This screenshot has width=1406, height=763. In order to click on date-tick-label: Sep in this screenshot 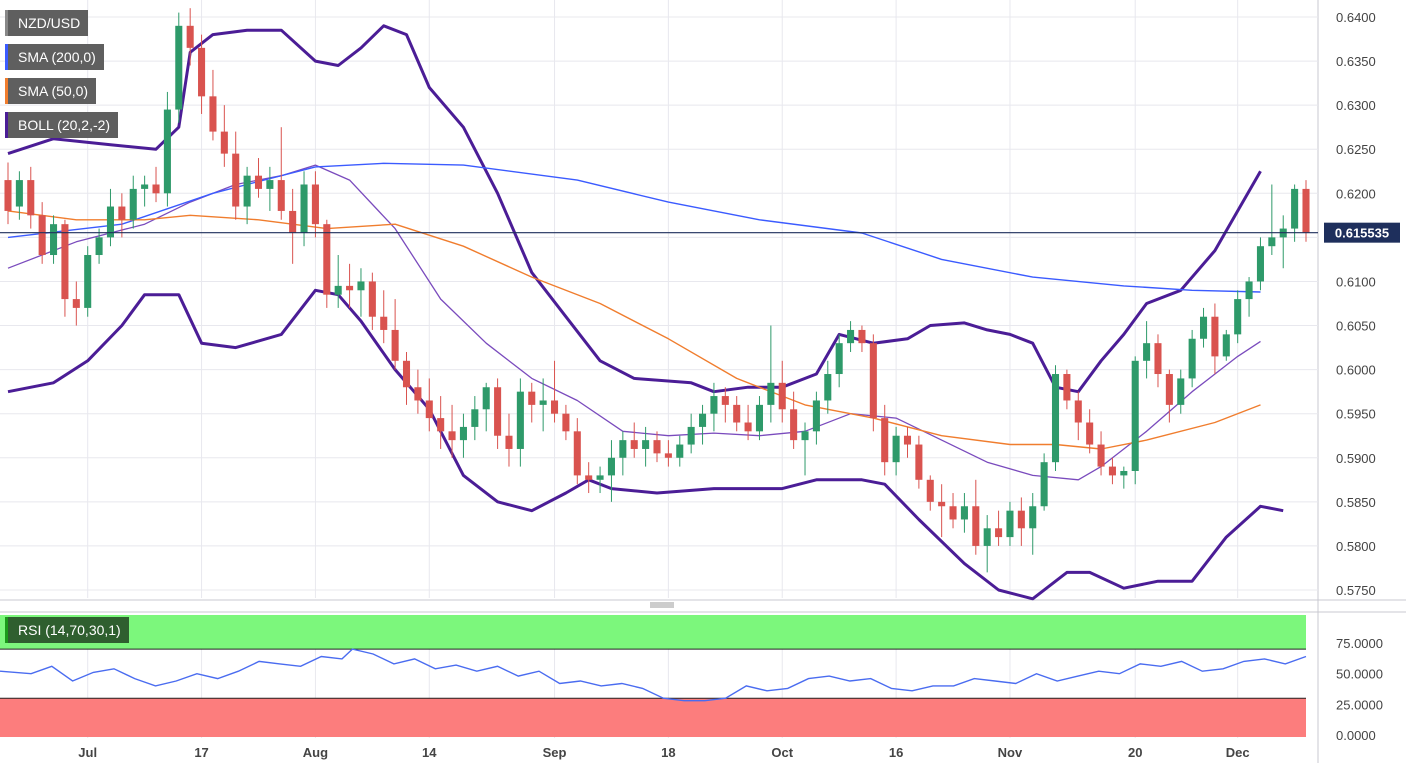, I will do `click(555, 752)`.